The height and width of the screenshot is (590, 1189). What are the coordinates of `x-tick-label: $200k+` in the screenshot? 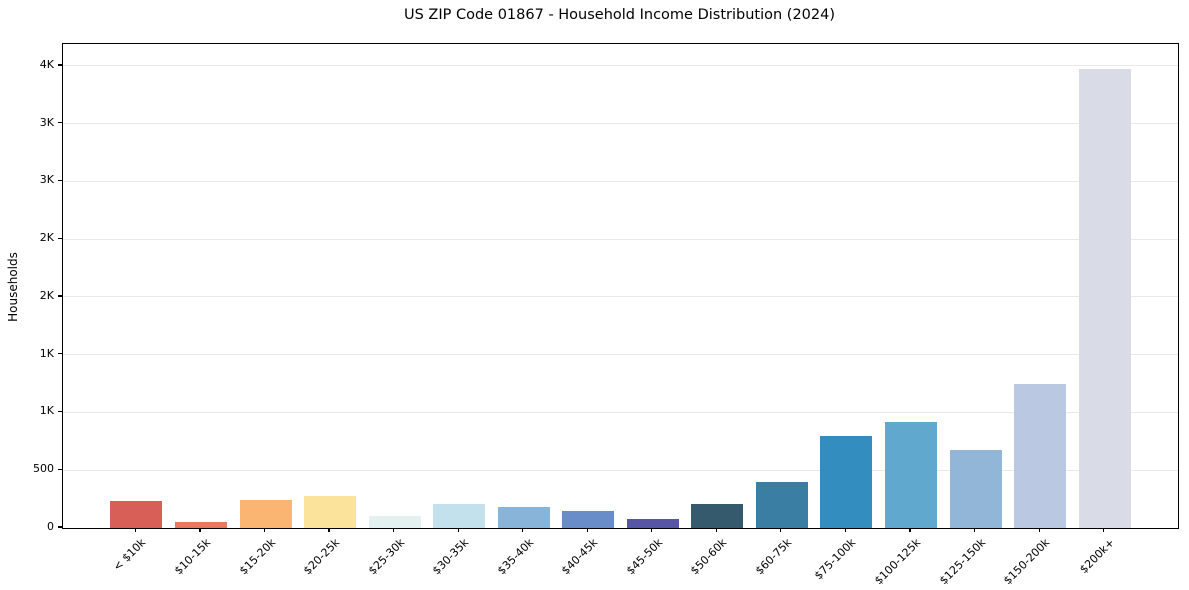 It's located at (1096, 556).